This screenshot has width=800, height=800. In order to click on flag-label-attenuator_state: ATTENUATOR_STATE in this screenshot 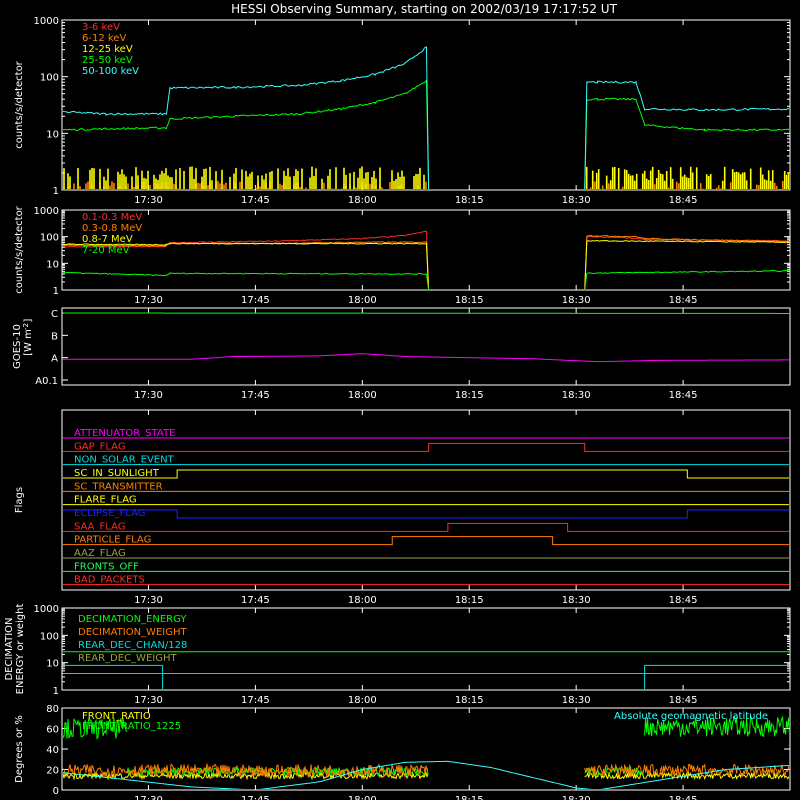, I will do `click(124, 433)`.